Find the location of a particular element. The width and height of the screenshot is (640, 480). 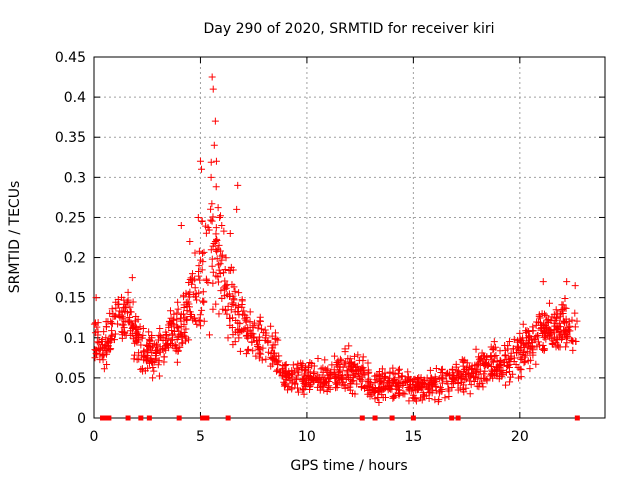

y-tick-label: 0.25 is located at coordinates (70, 218).